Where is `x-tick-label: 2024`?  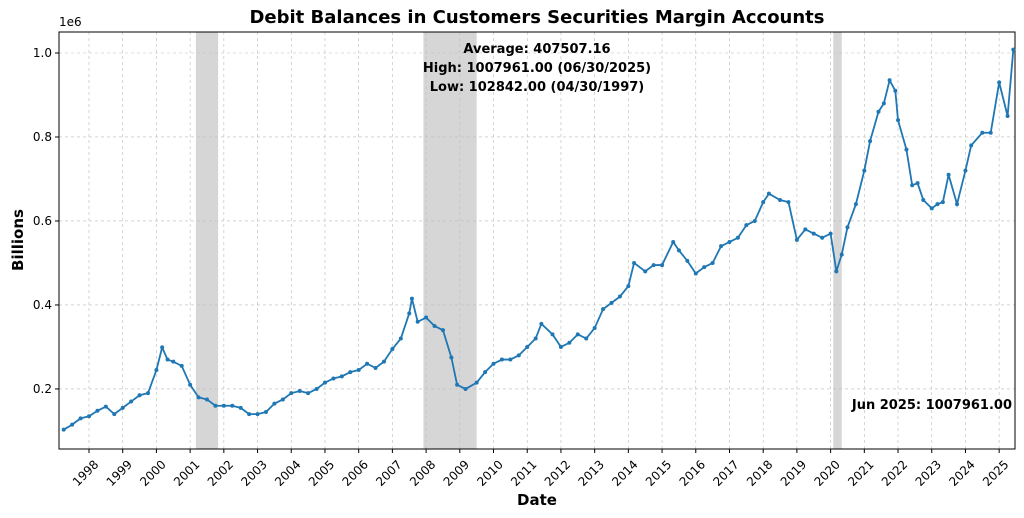 x-tick-label: 2024 is located at coordinates (961, 472).